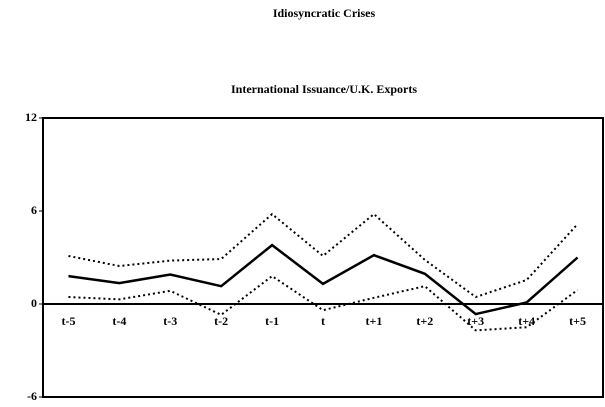 Image resolution: width=605 pixels, height=407 pixels. Describe the element at coordinates (119, 321) in the screenshot. I see `x-tick-label: t-4` at that location.